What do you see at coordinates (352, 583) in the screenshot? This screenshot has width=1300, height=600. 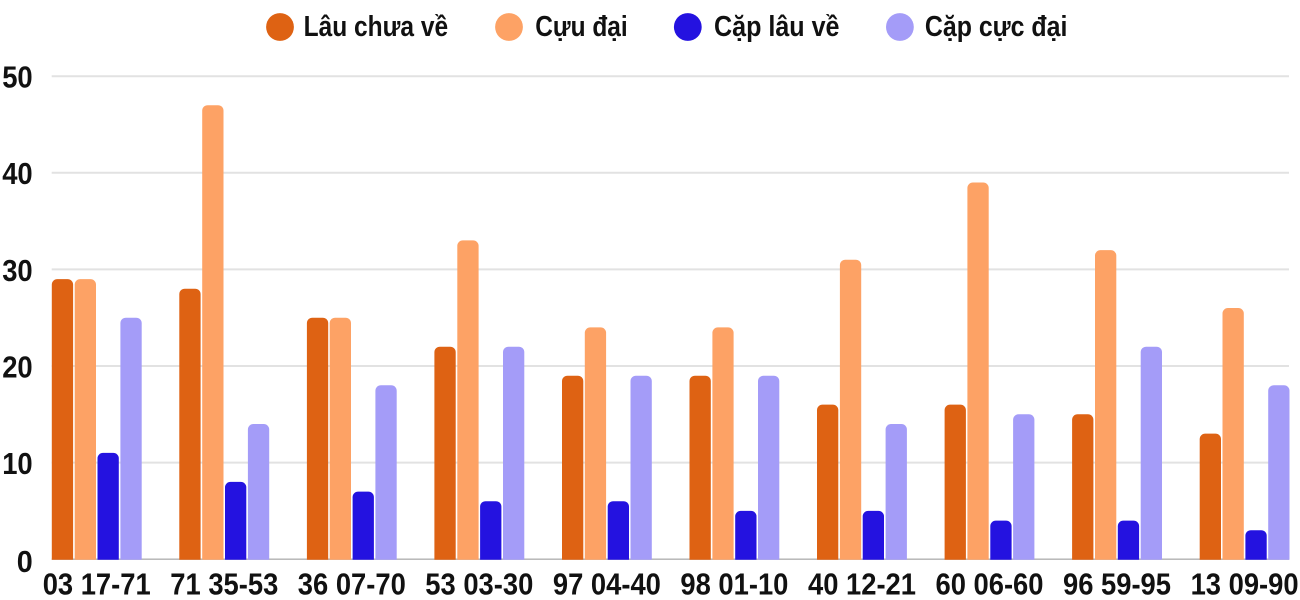 I see `svg-text: 36 07-70` at bounding box center [352, 583].